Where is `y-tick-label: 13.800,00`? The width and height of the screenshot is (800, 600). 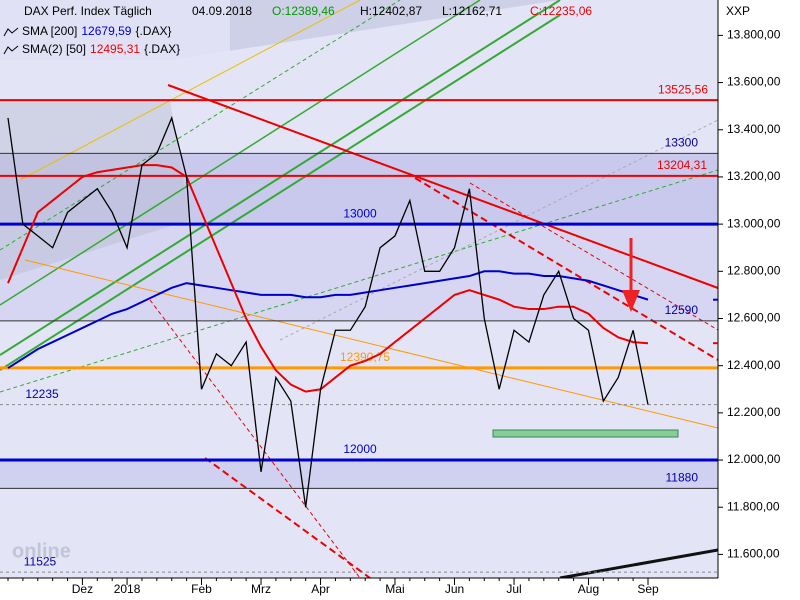 y-tick-label: 13.800,00 is located at coordinates (754, 35).